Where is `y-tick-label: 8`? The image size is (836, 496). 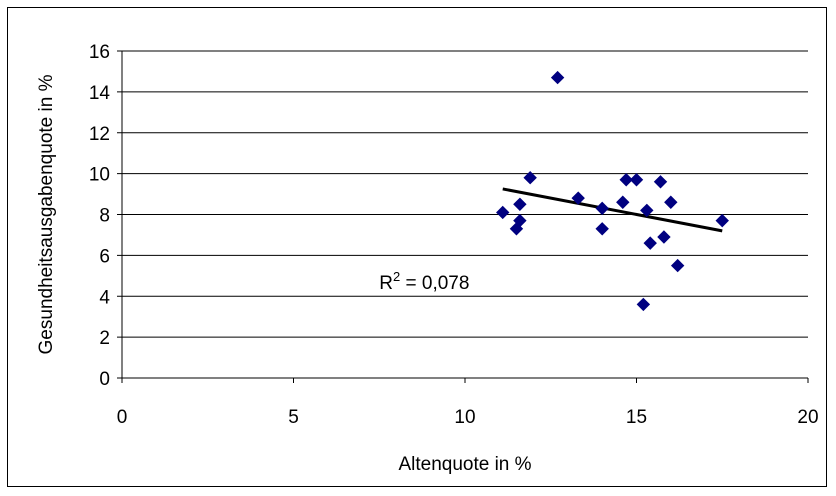
y-tick-label: 8 is located at coordinates (104, 216).